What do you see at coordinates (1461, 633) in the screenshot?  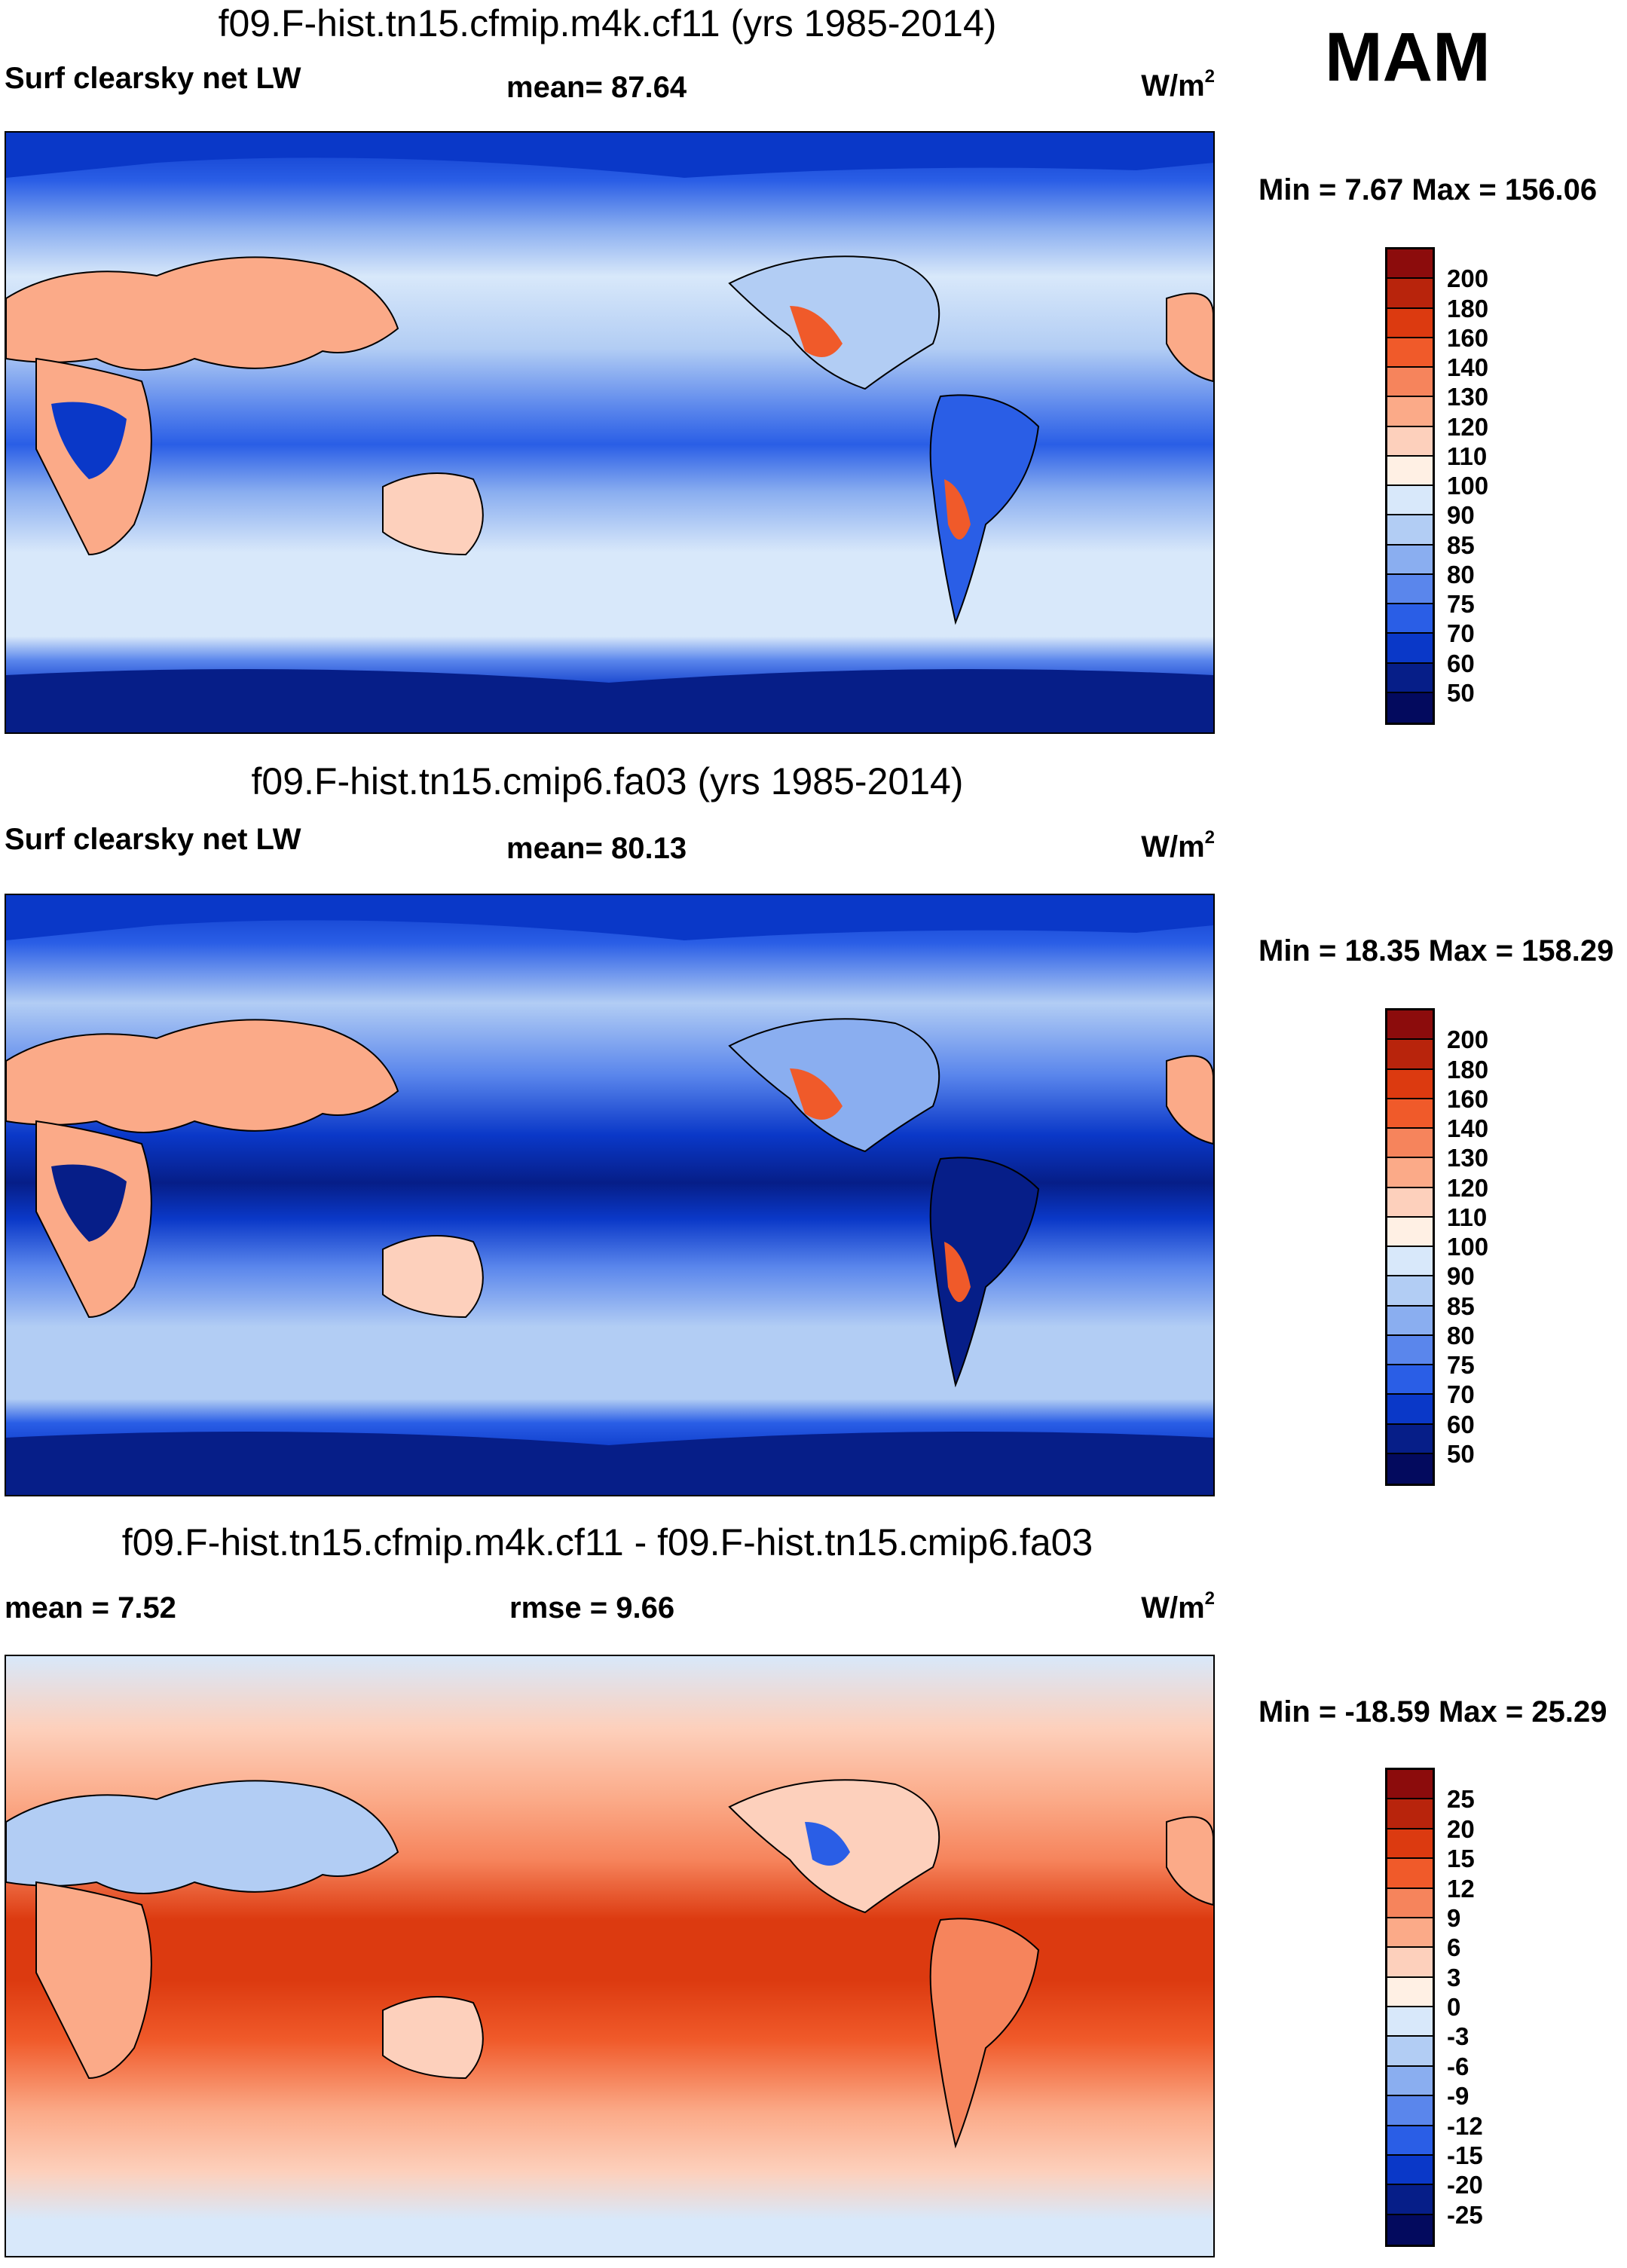 I see `colorbar-tick-label: 70` at bounding box center [1461, 633].